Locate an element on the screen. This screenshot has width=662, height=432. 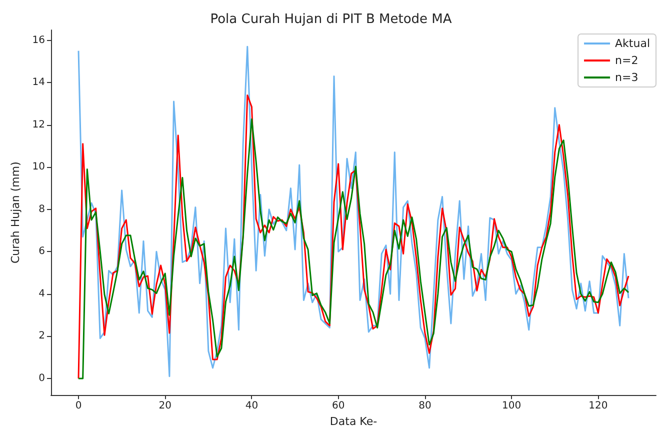
x-tick-label: 80 is located at coordinates (425, 406).